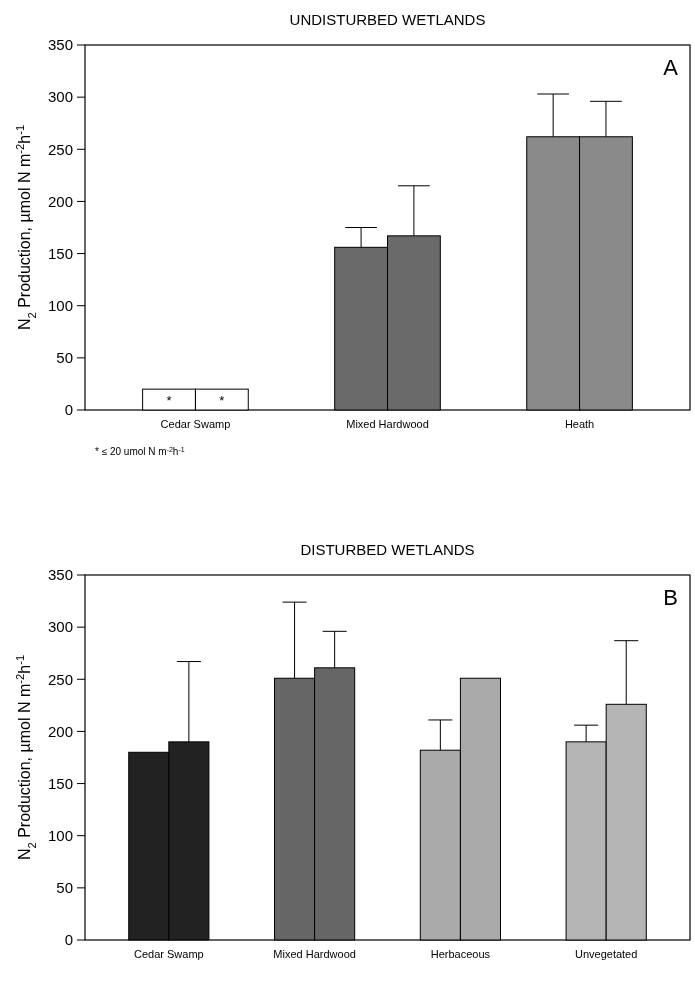  What do you see at coordinates (387, 19) in the screenshot?
I see `chart-title: UNDISTURBED WETLANDS` at bounding box center [387, 19].